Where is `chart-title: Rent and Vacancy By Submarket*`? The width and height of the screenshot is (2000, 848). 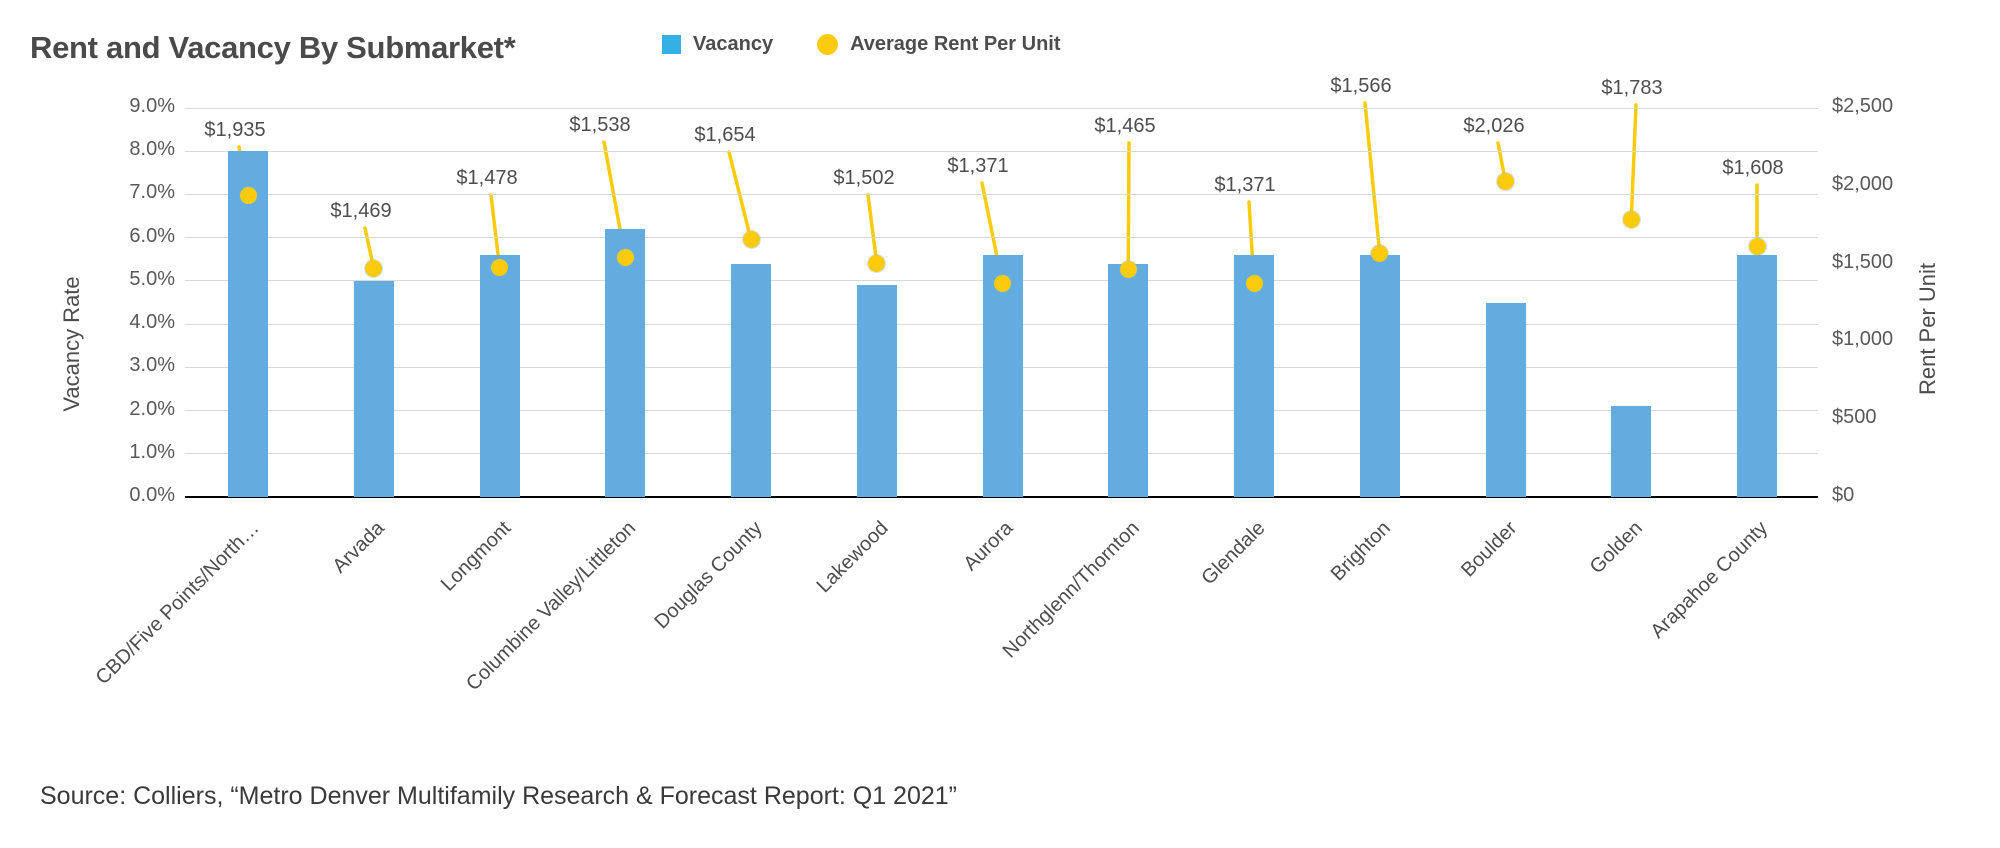 chart-title: Rent and Vacancy By Submarket* is located at coordinates (273, 47).